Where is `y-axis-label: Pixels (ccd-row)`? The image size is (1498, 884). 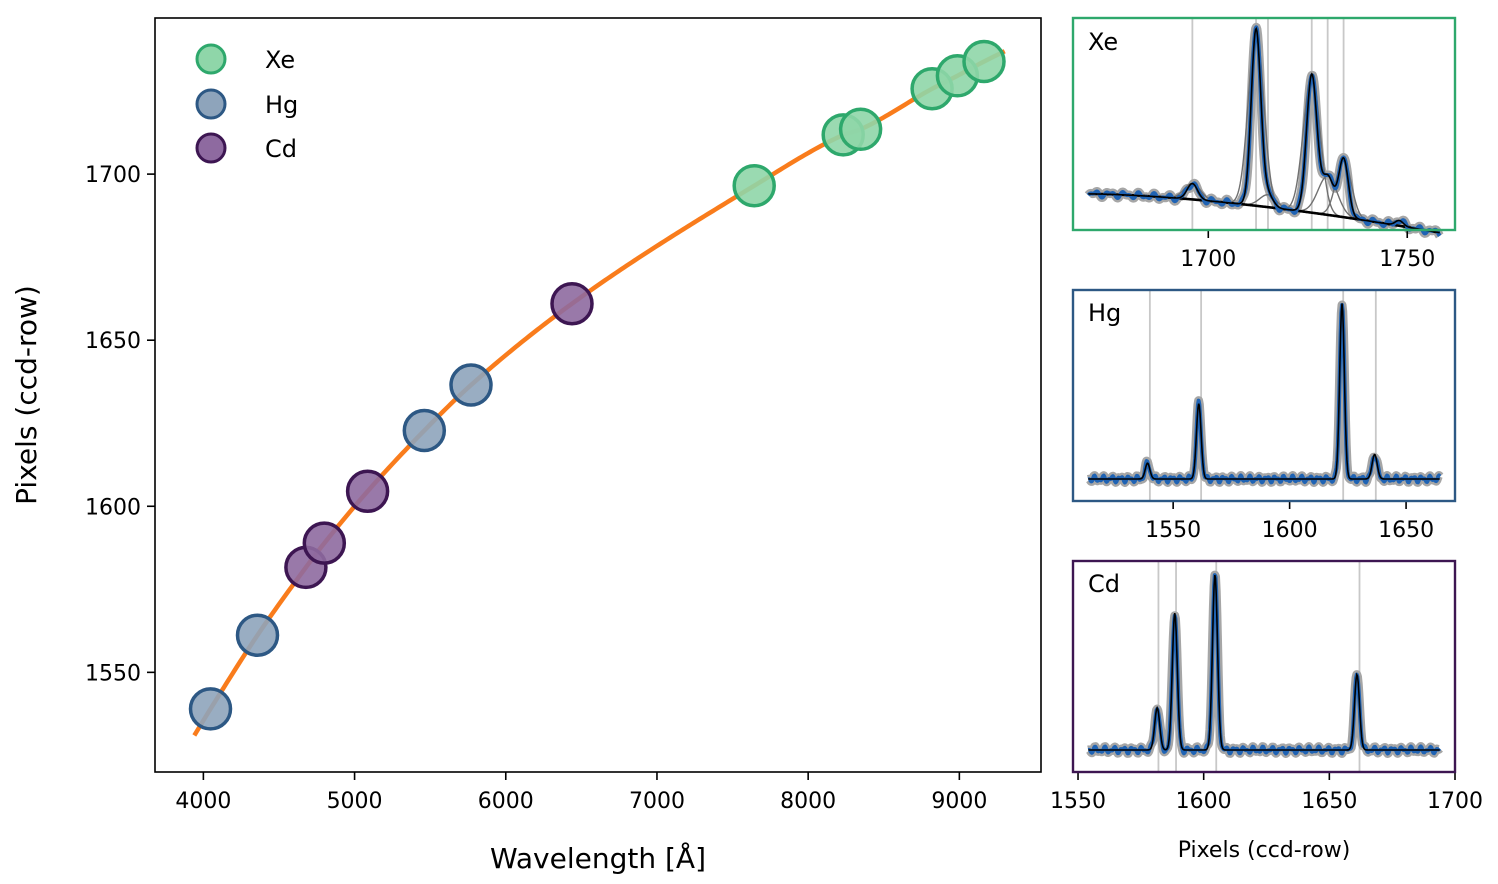 y-axis-label: Pixels (ccd-row) is located at coordinates (26, 395).